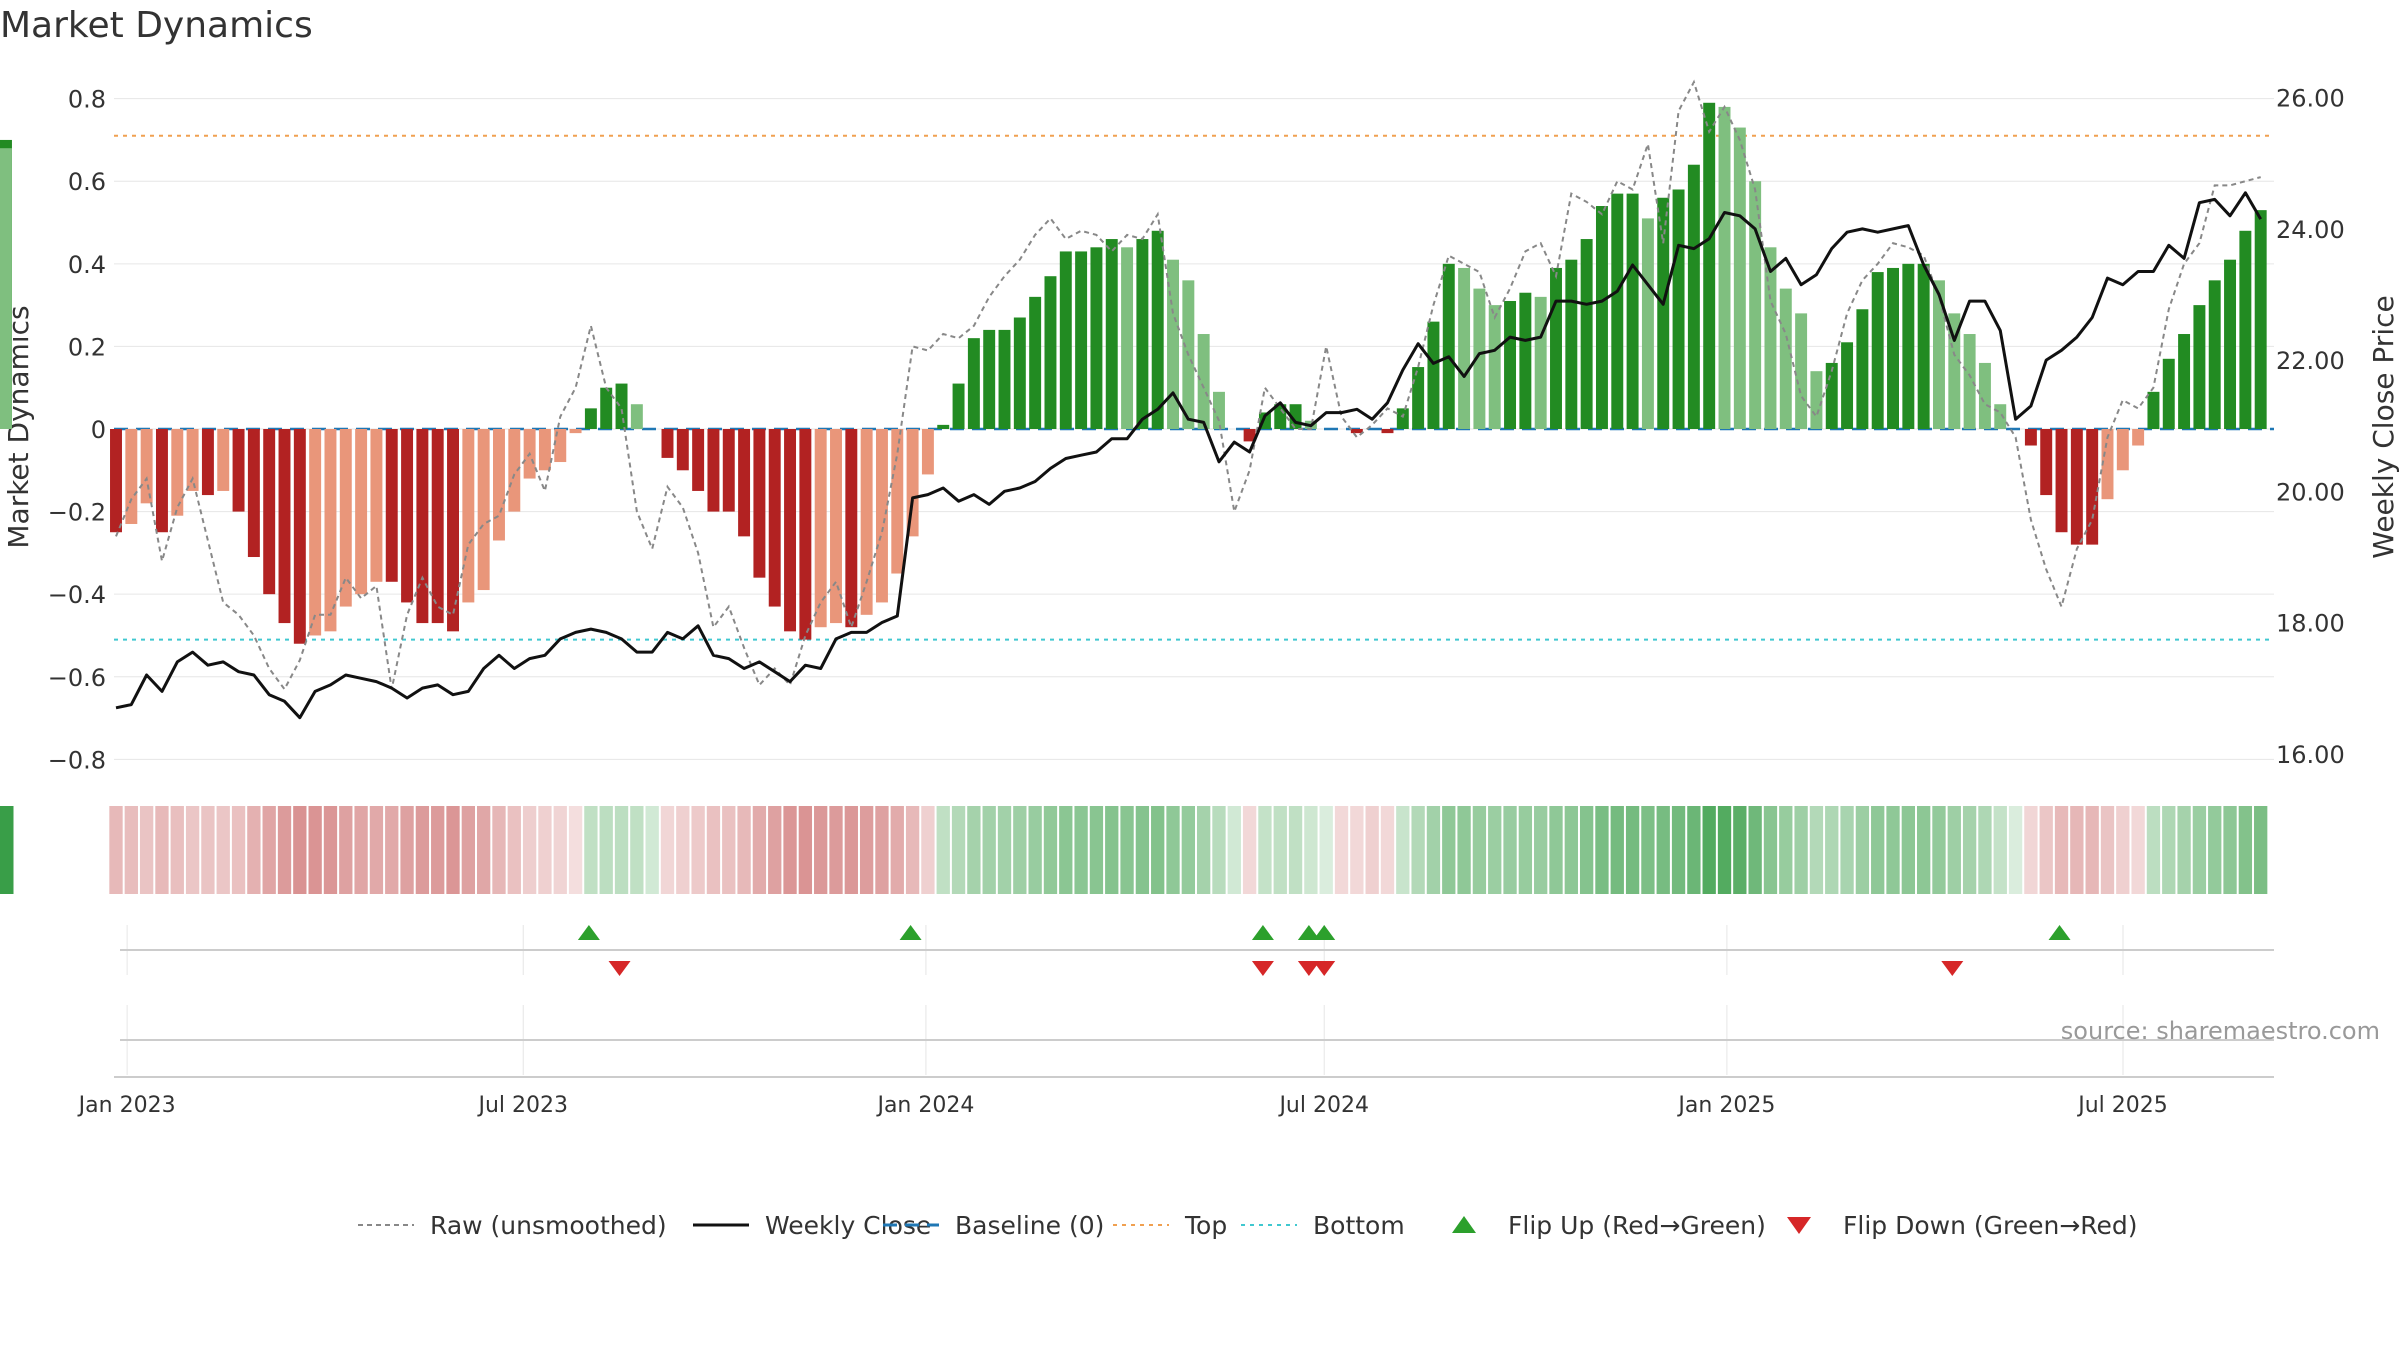 This screenshot has width=2400, height=1350. Describe the element at coordinates (2310, 427) in the screenshot. I see `y-ticks-right: 16.00 18.00 20.00 22.00 24.00 26.00` at that location.